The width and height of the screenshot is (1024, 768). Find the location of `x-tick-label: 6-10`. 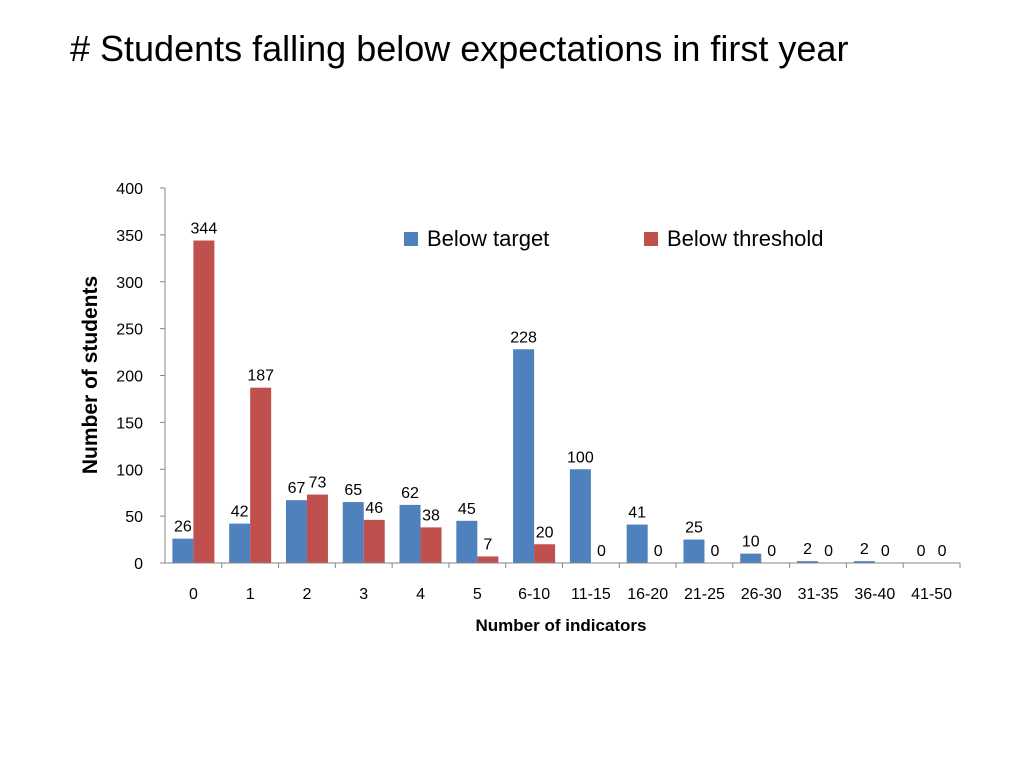

x-tick-label: 6-10 is located at coordinates (534, 594).